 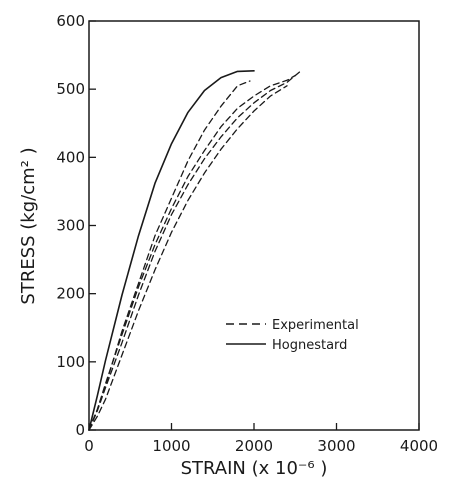 What do you see at coordinates (28, 225) in the screenshot?
I see `y-axis-title: STRESS (kg/cm² )` at bounding box center [28, 225].